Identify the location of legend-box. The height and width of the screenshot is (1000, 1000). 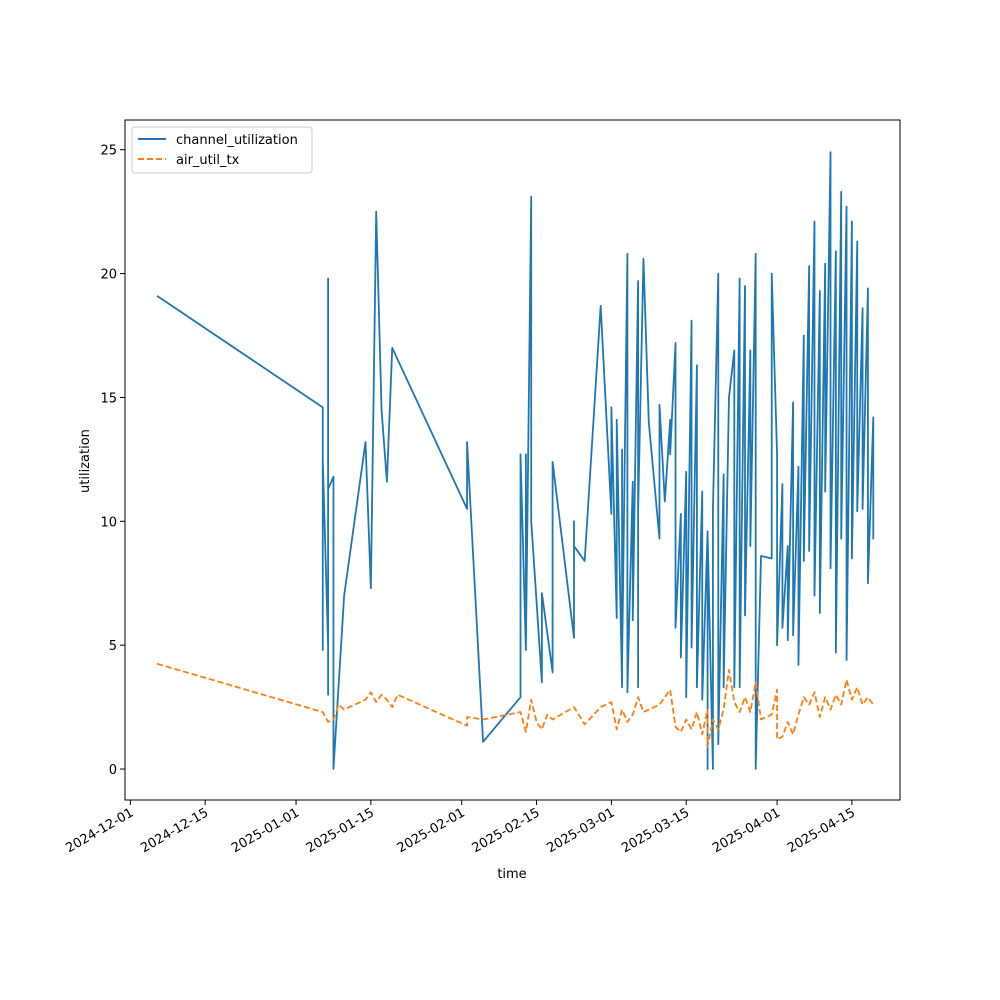
(222, 150).